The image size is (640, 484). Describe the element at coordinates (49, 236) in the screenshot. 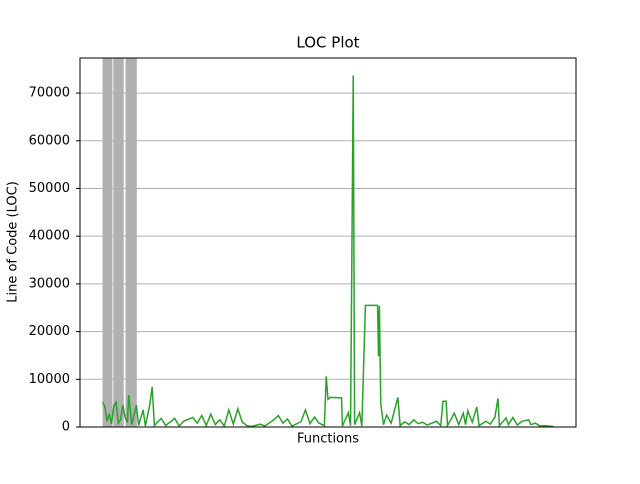

I see `y-tick-label: 40000` at that location.